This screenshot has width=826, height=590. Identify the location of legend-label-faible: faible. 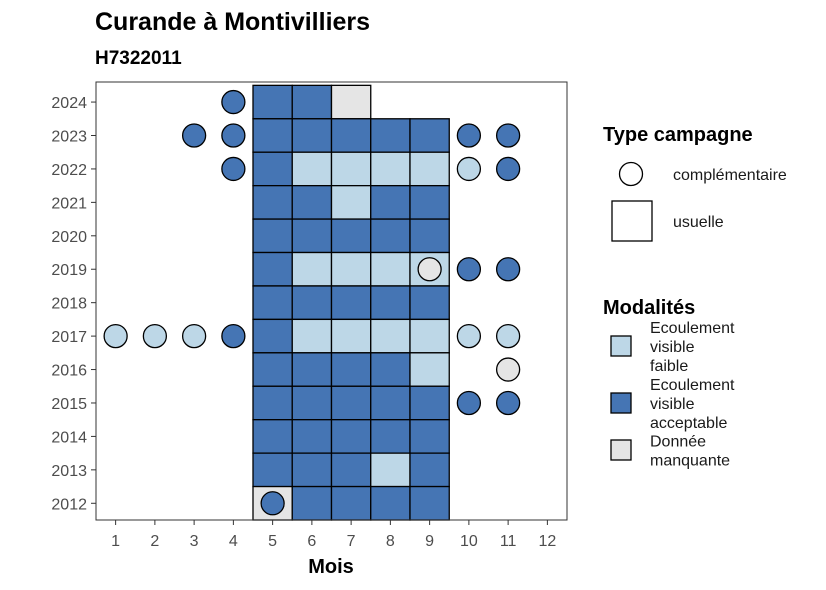
(669, 366).